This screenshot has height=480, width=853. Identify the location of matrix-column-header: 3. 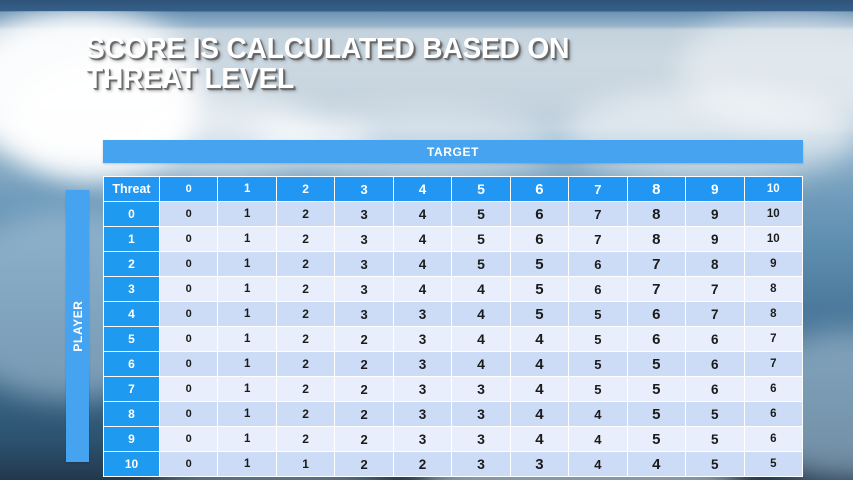
(364, 189).